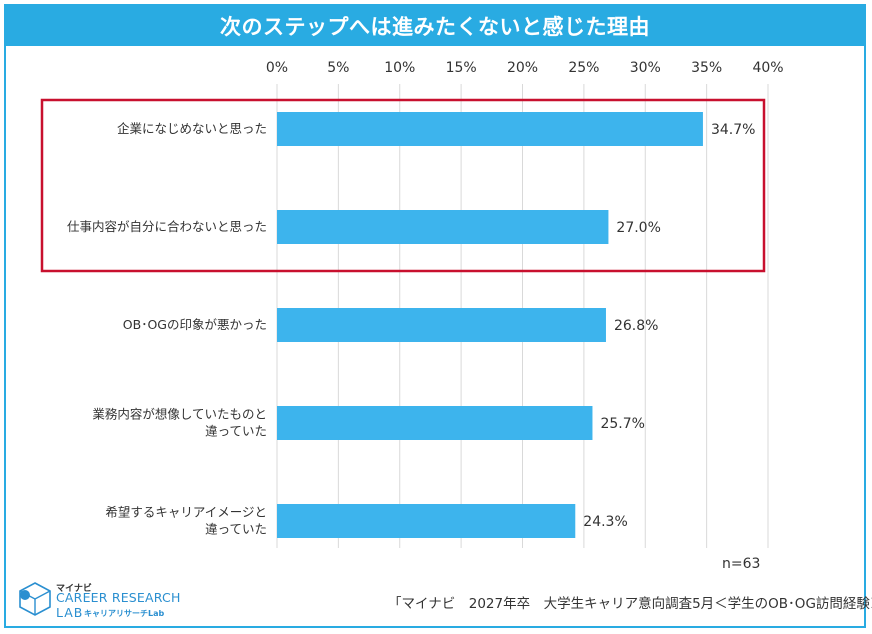  What do you see at coordinates (277, 68) in the screenshot?
I see `x-tick-label: 0%` at bounding box center [277, 68].